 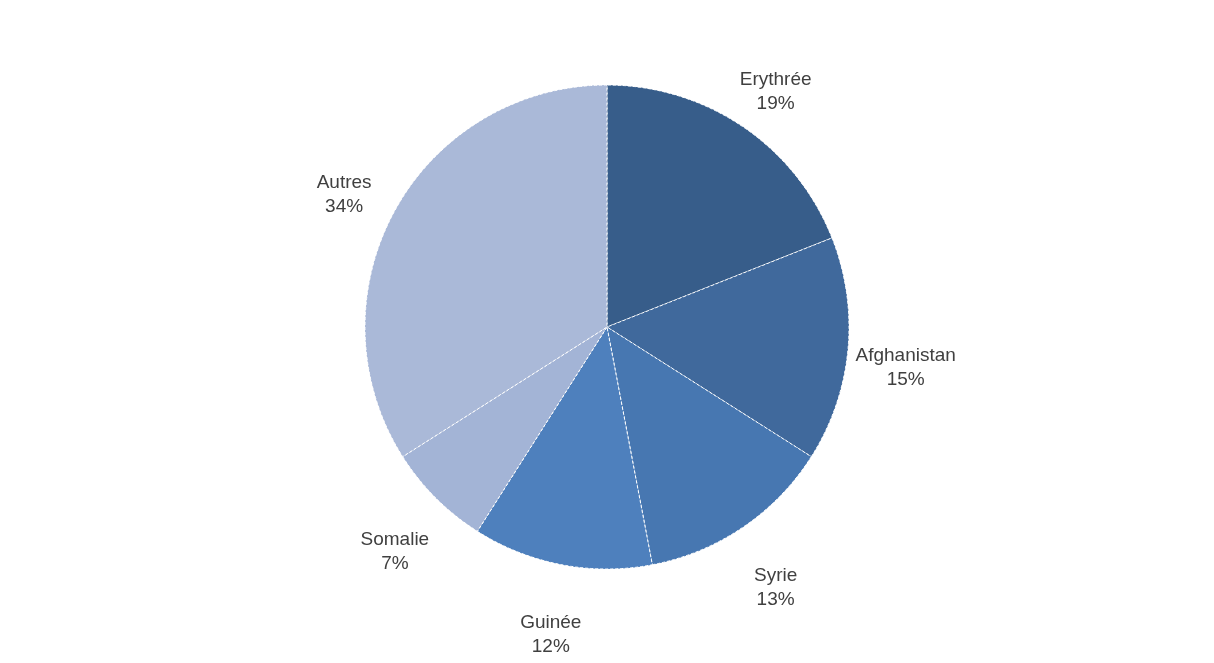 I want to click on slice-label: Afghanistan, so click(x=905, y=355).